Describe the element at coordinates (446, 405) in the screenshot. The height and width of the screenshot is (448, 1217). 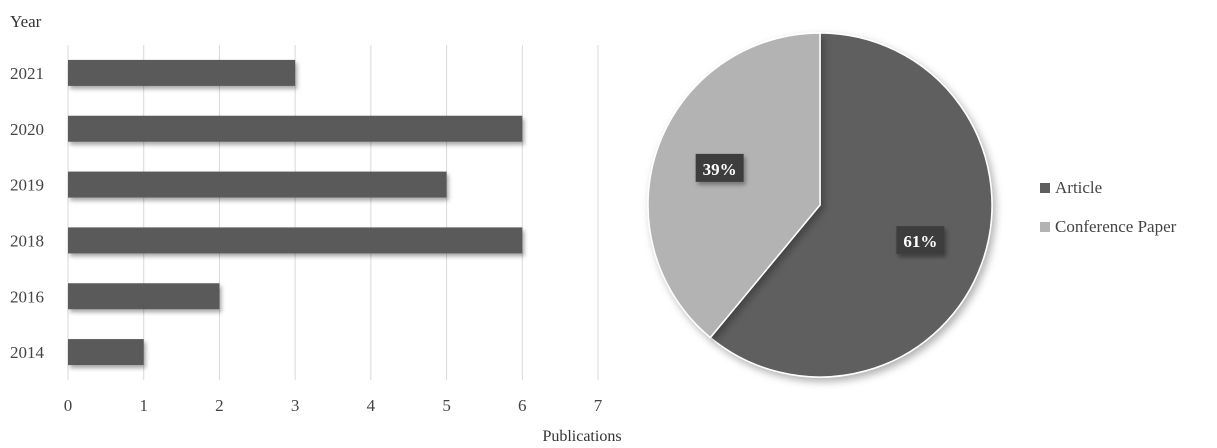
I see `x-tick-label: 5` at that location.